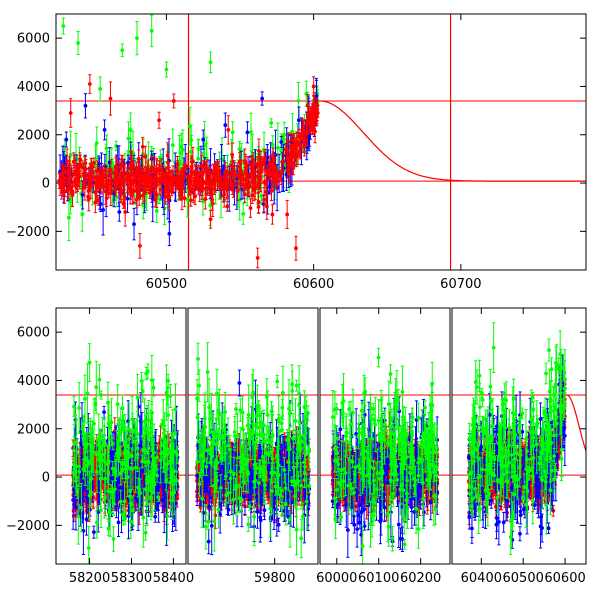 This screenshot has width=600, height=600. Describe the element at coordinates (89, 578) in the screenshot. I see `x-tick-label: 58200` at that location.